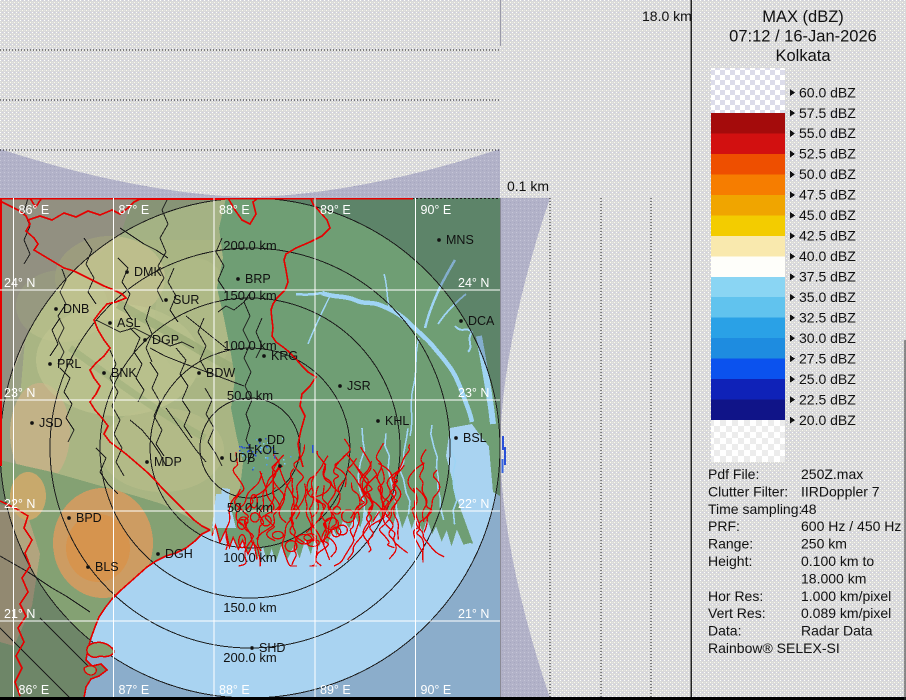  Describe the element at coordinates (76, 309) in the screenshot. I see `svg-text: DNB` at that location.